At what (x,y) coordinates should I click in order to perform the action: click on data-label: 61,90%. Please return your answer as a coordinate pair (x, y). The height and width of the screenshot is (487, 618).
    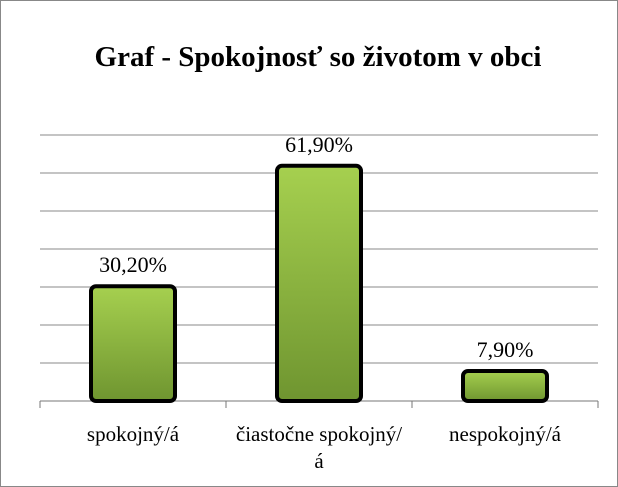
    Looking at the image, I should click on (319, 144).